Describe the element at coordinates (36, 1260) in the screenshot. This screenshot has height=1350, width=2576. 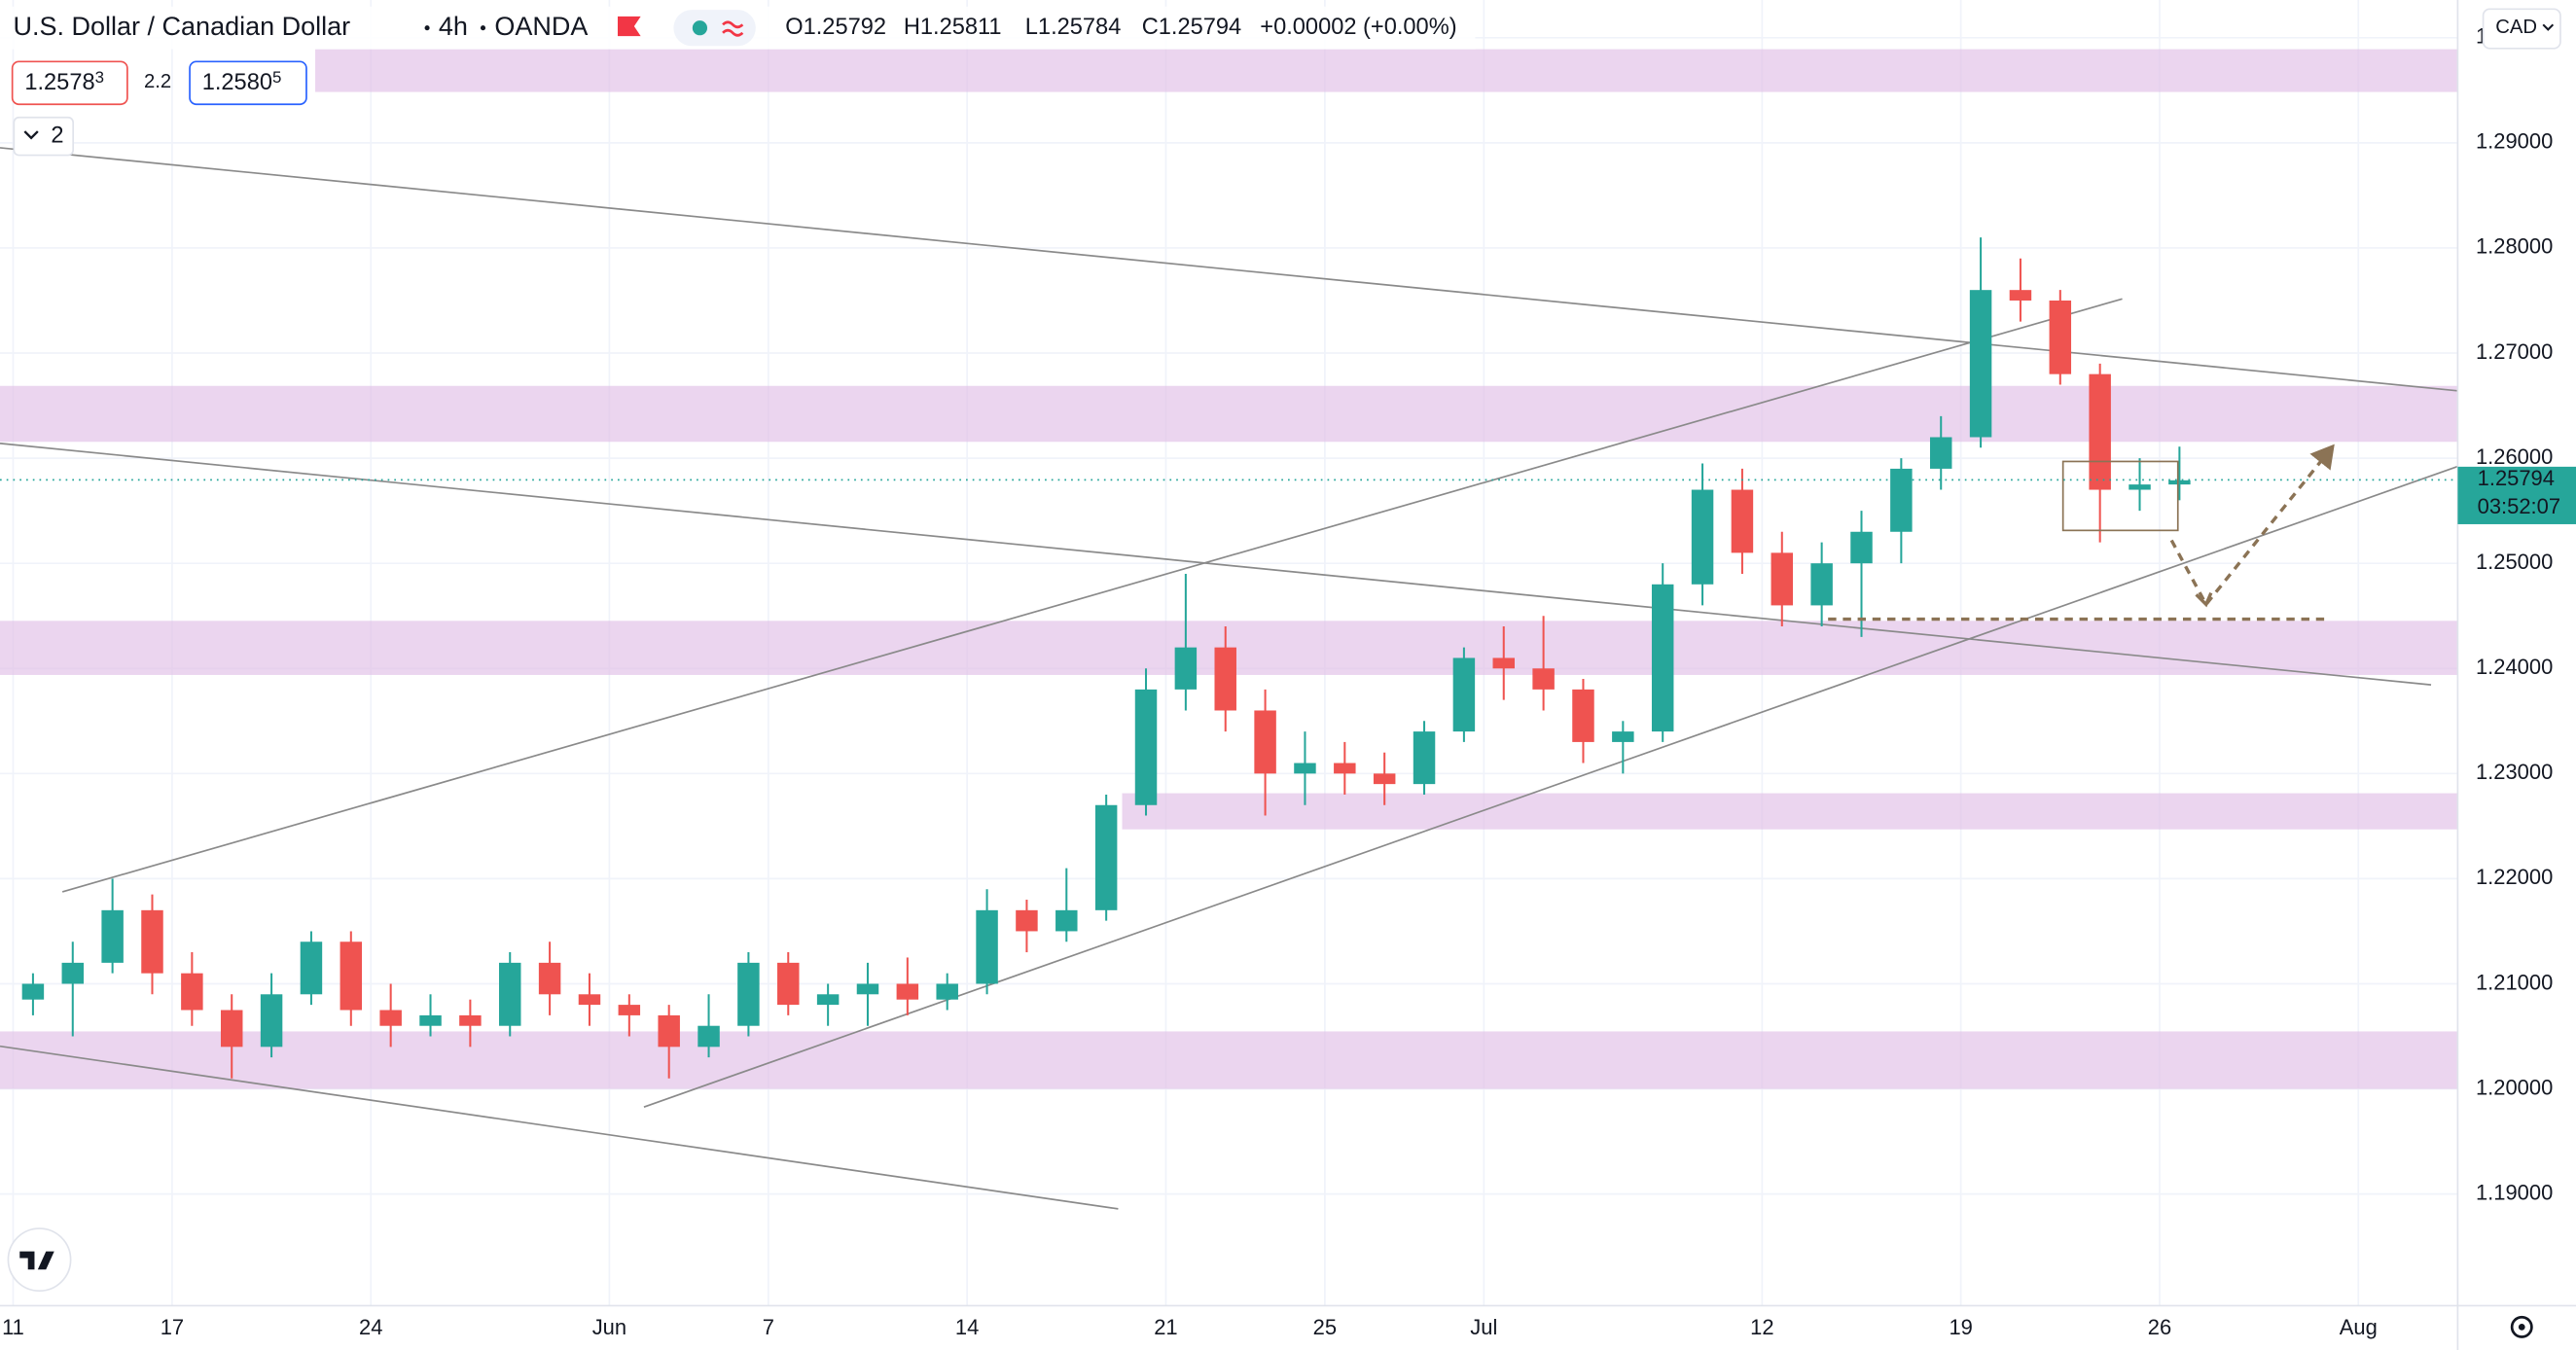
I see `tv-logo-mark` at that location.